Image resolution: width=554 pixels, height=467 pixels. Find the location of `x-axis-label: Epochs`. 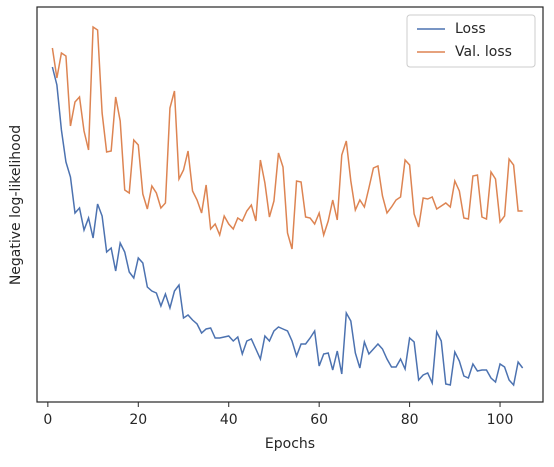

x-axis-label: Epochs is located at coordinates (290, 444).